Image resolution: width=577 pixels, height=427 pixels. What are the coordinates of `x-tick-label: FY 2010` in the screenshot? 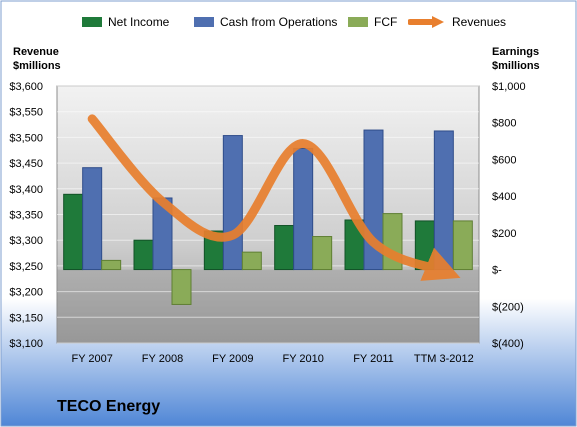 It's located at (302, 359).